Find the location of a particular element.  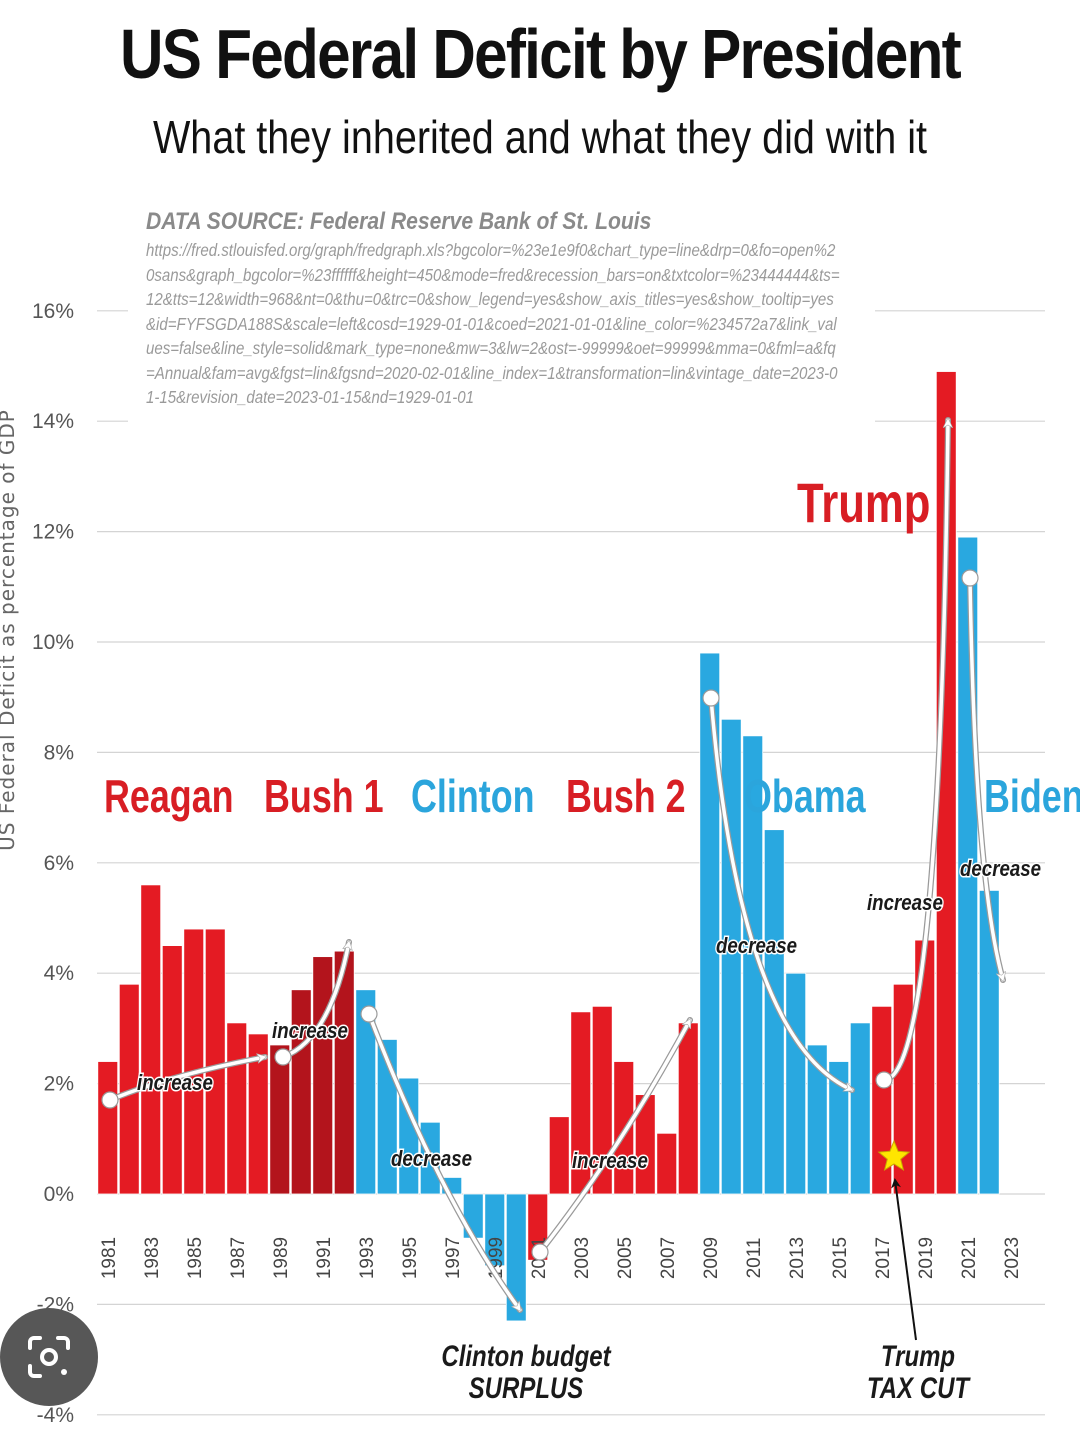

star-icon is located at coordinates (894, 1155).